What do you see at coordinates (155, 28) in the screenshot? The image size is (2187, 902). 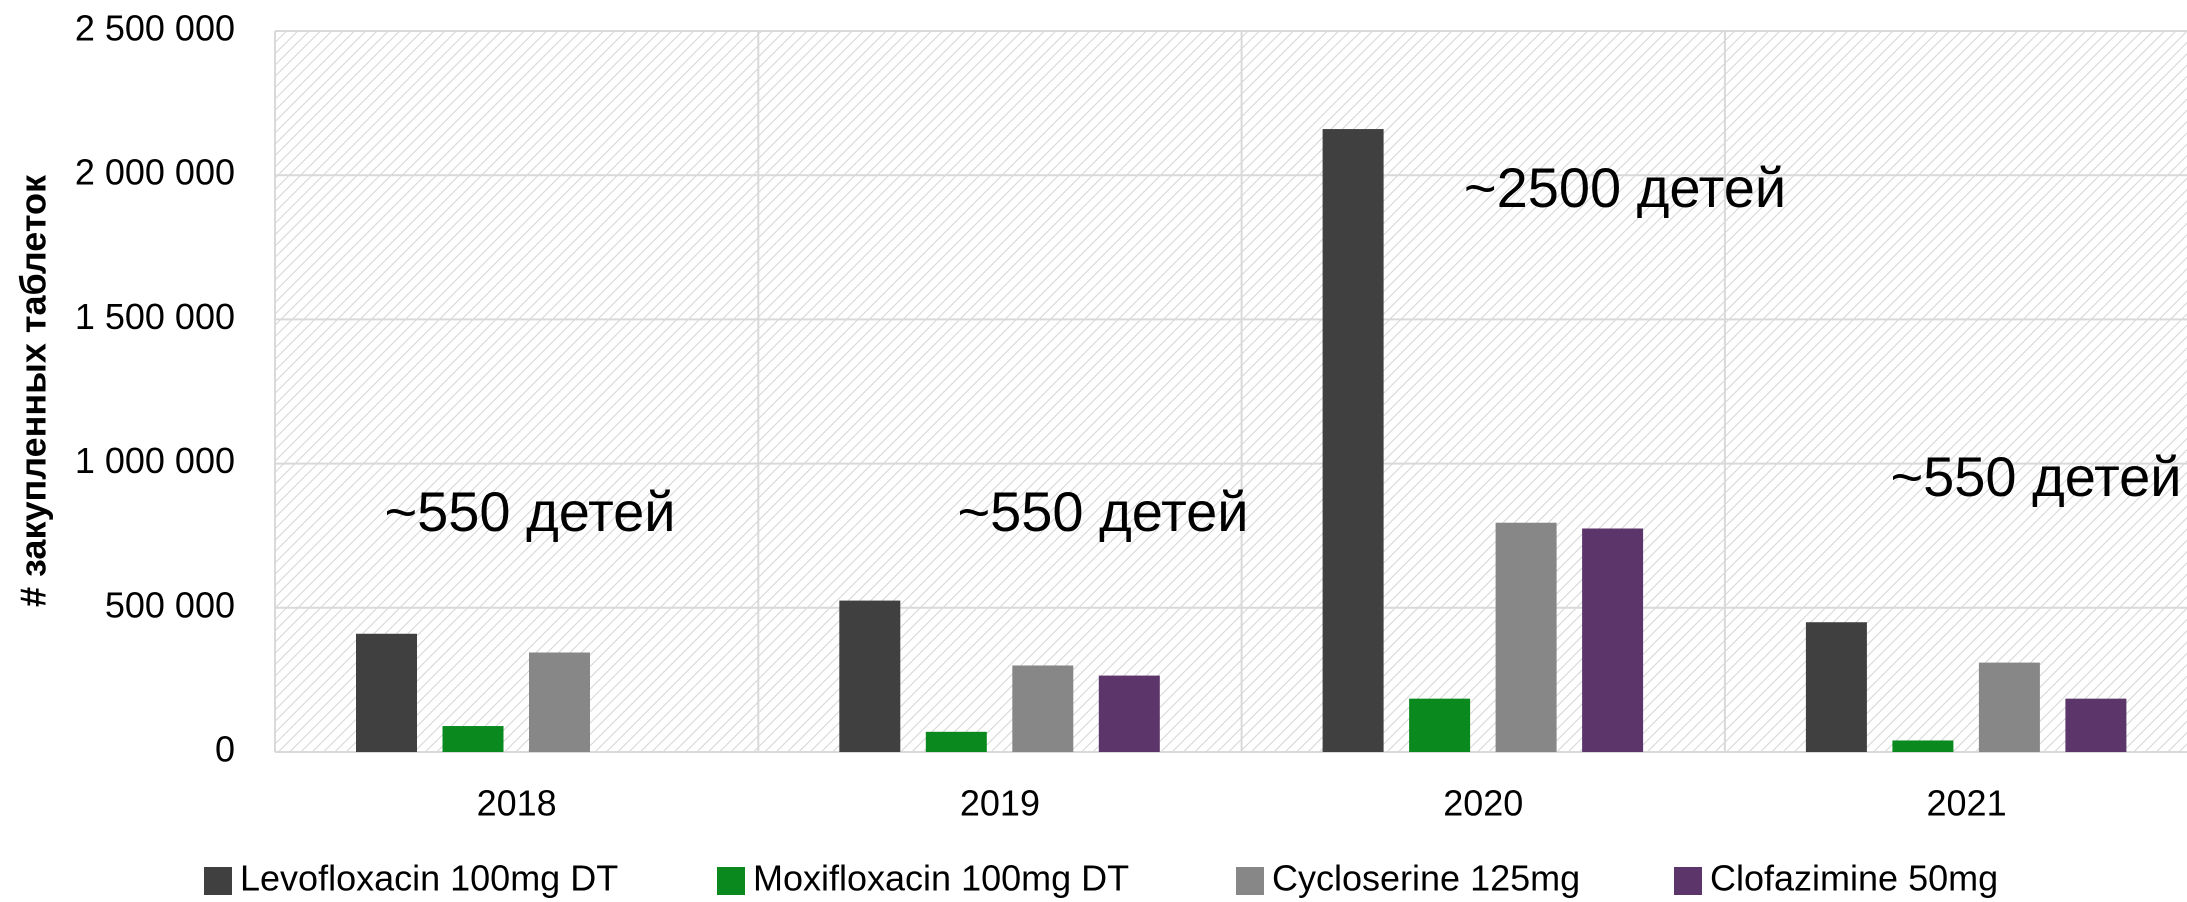 I see `y-tick-label: 2 500 000` at bounding box center [155, 28].